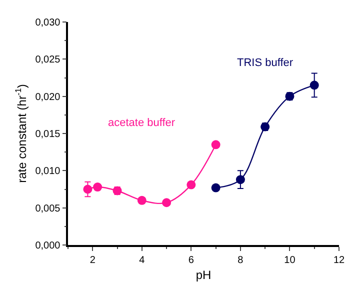  I want to click on text: TRIS buffer, so click(265, 63).